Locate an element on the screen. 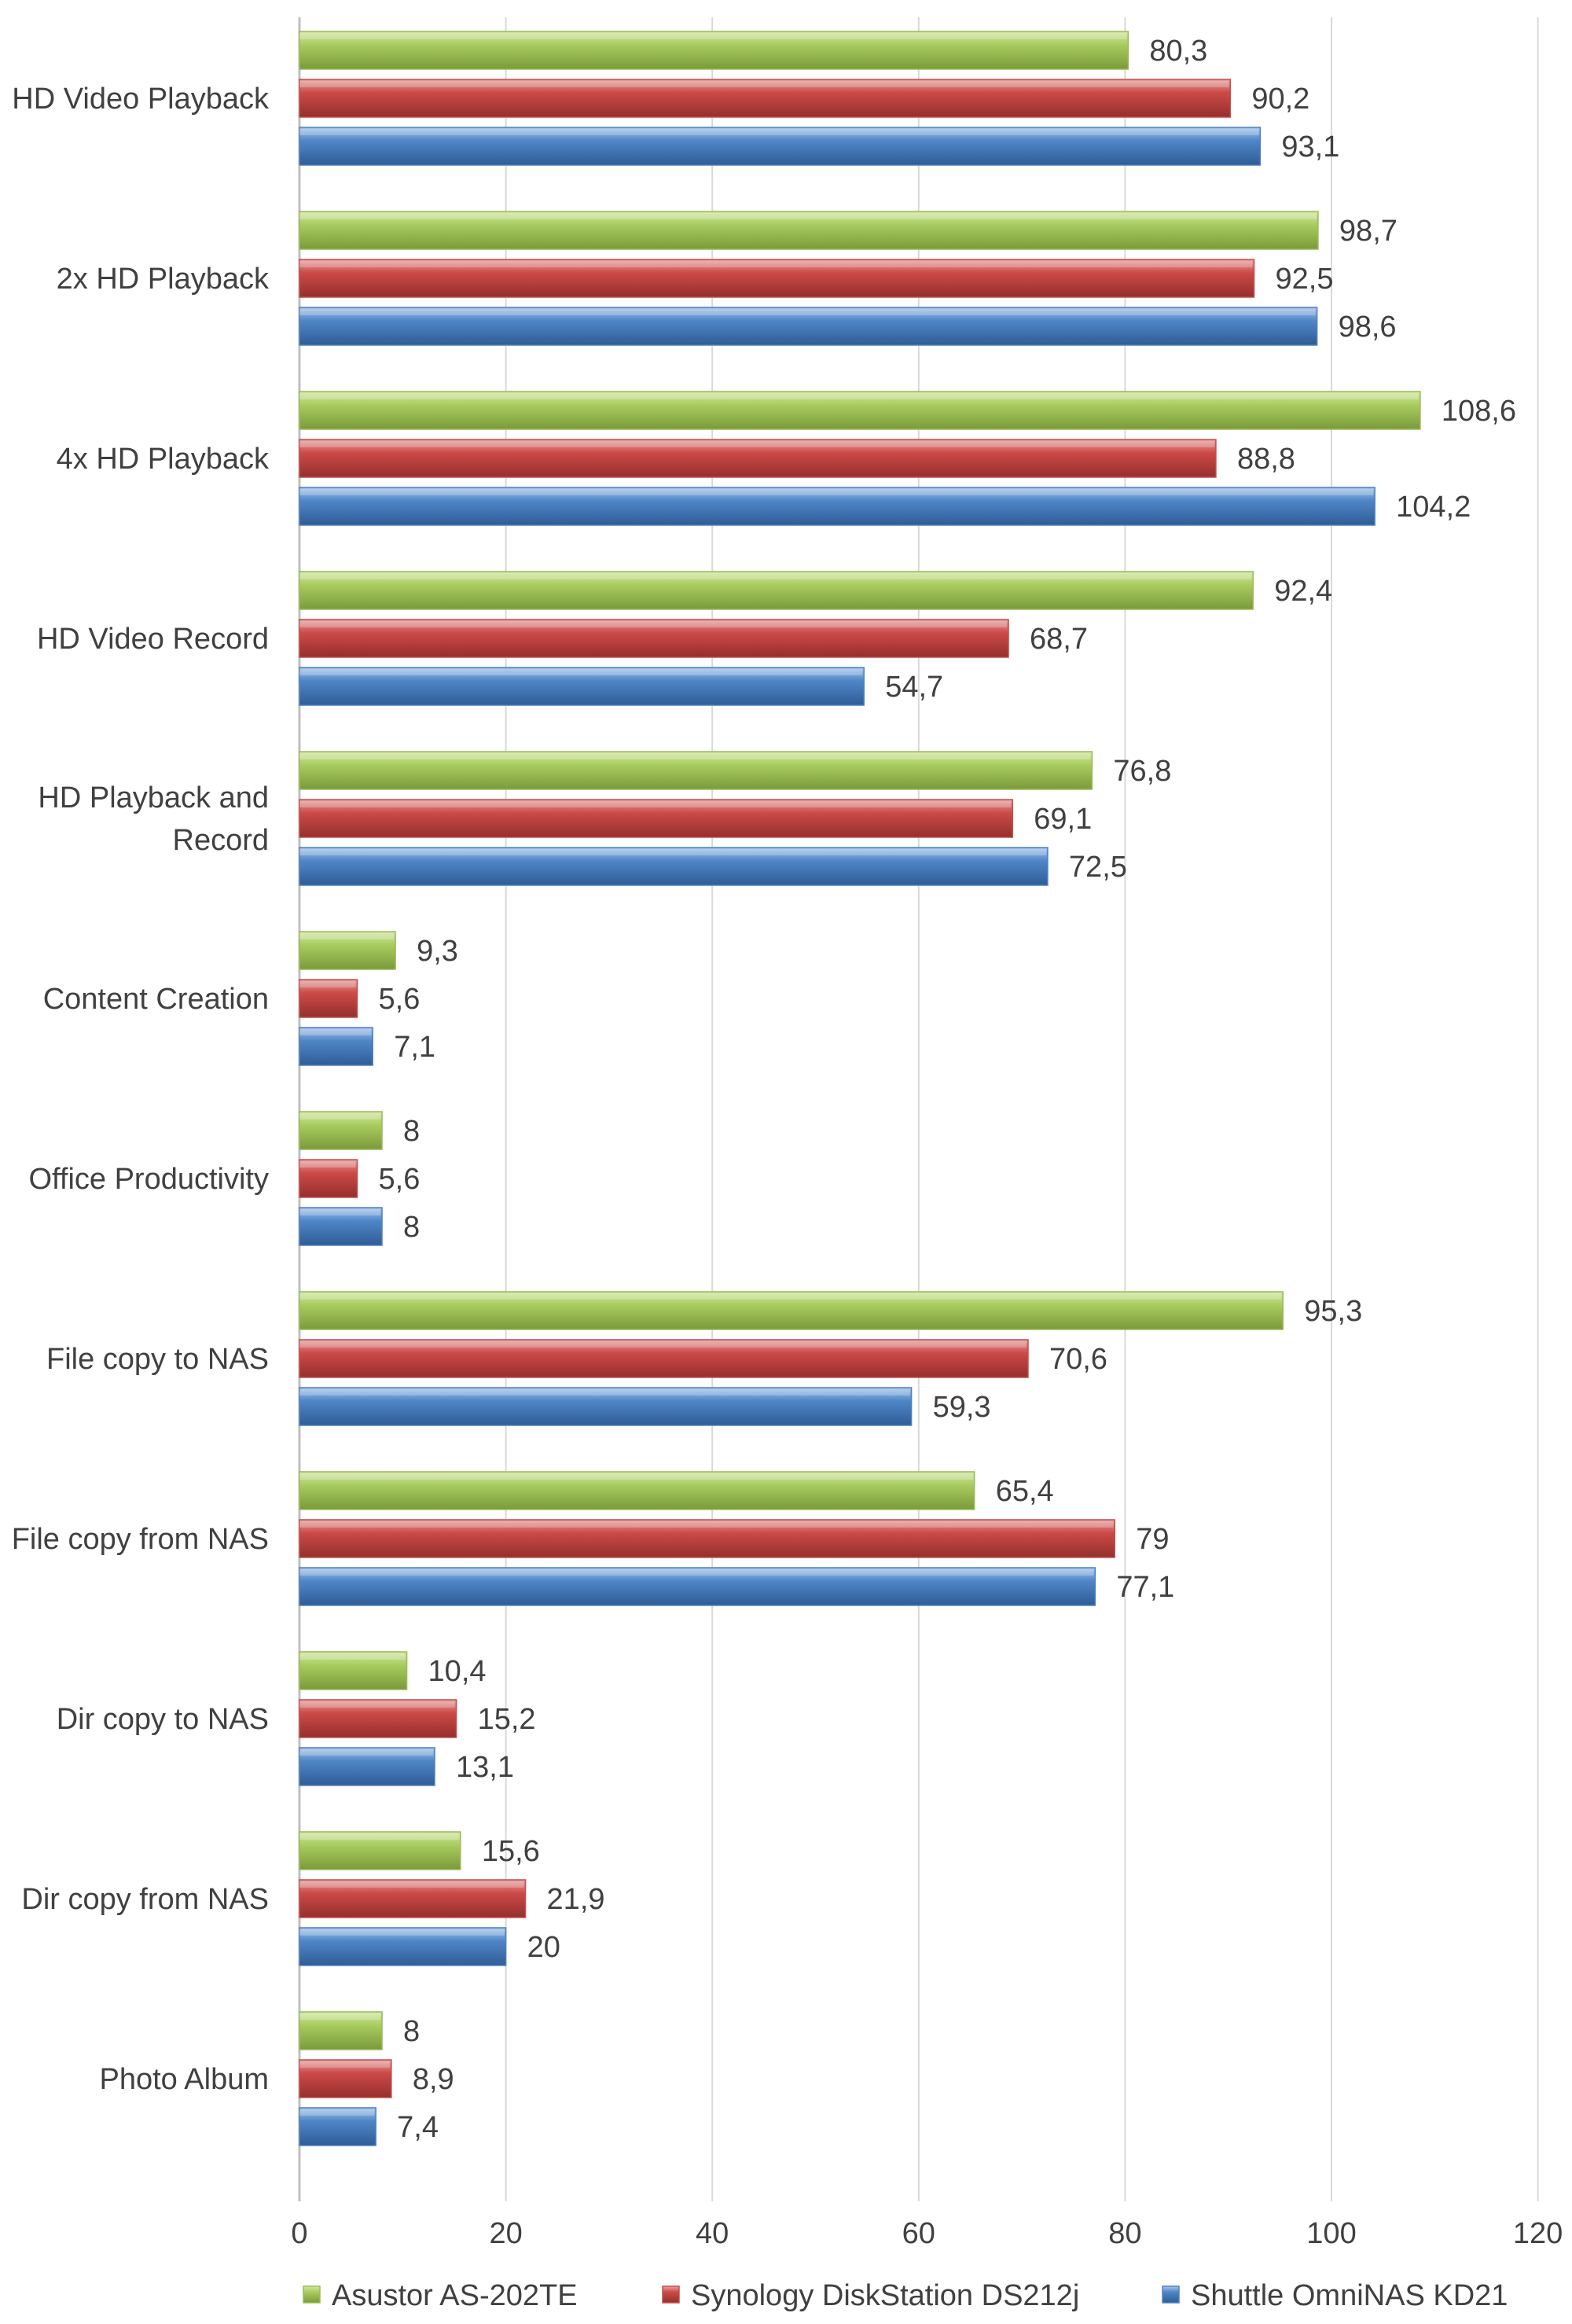 The height and width of the screenshot is (2324, 1572). x-tick-label: 120 is located at coordinates (1538, 2234).